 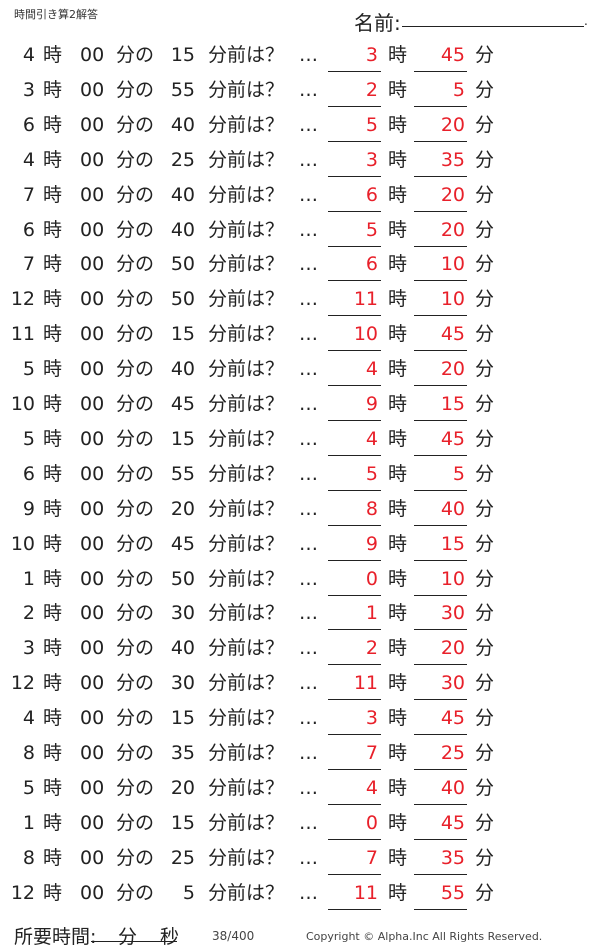 What do you see at coordinates (22, 404) in the screenshot?
I see `start-hour: 10` at bounding box center [22, 404].